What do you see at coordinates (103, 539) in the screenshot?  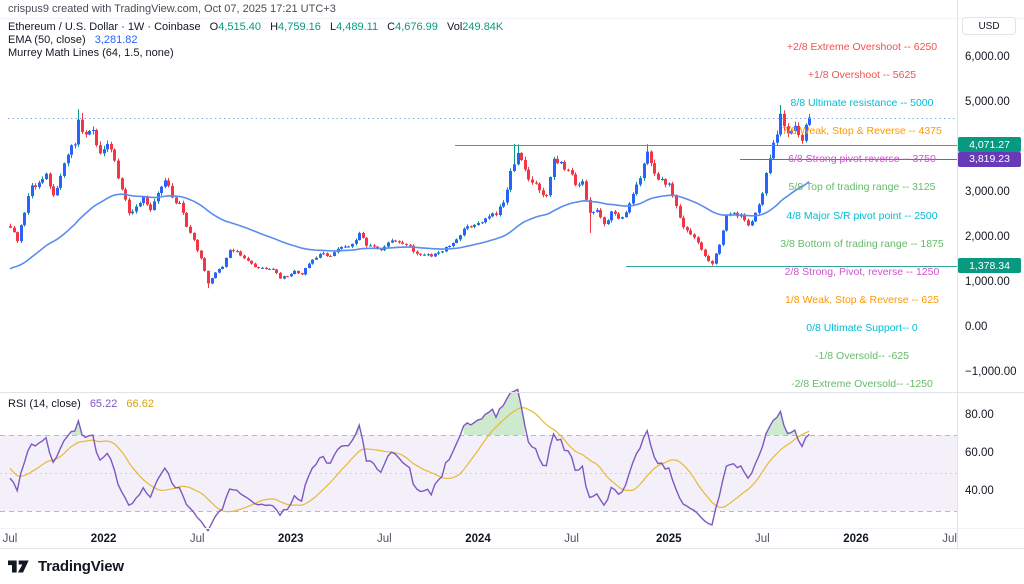 I see `time-axis-tick: 2022` at bounding box center [103, 539].